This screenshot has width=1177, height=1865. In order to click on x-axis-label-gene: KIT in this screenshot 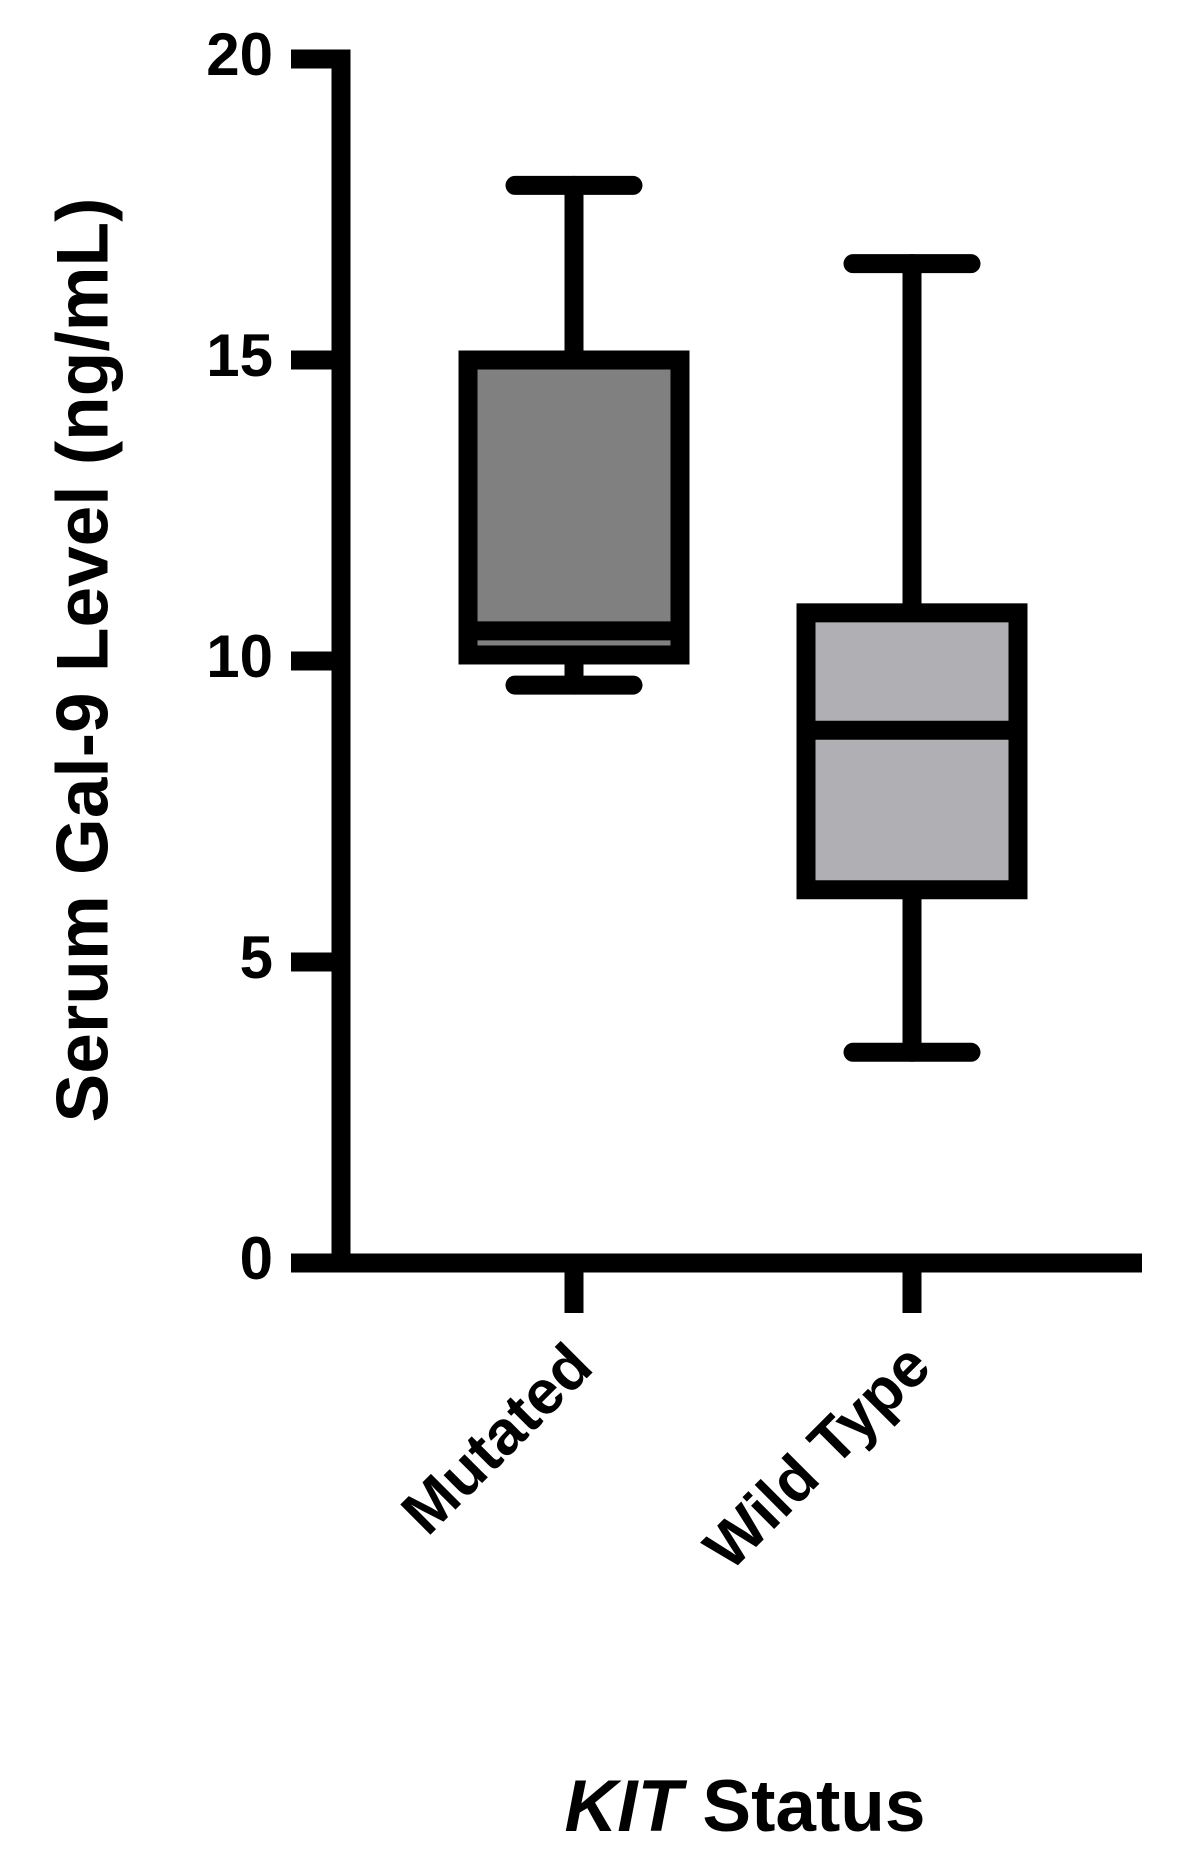, I will do `click(626, 1806)`.